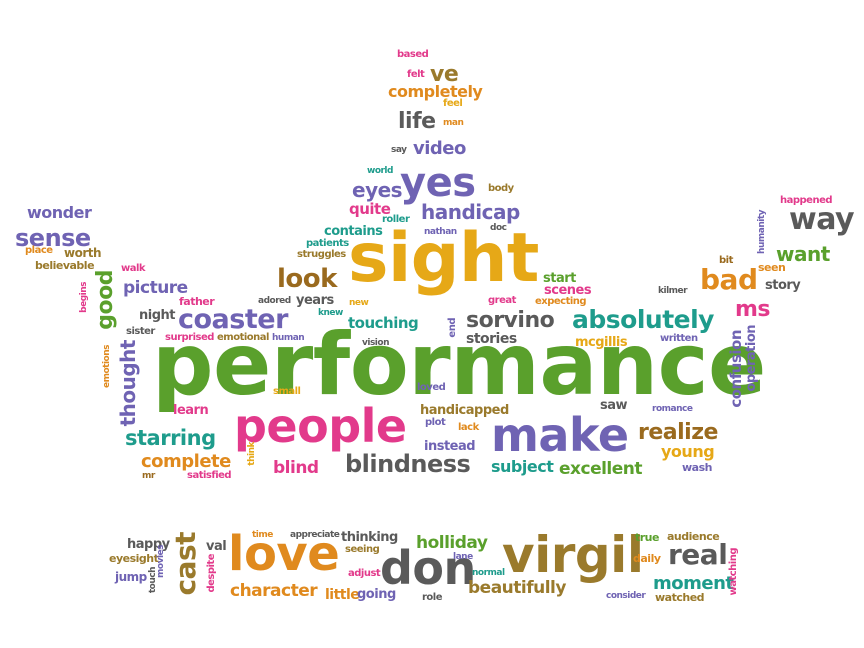  What do you see at coordinates (647, 558) in the screenshot?
I see `word-daily: daily` at bounding box center [647, 558].